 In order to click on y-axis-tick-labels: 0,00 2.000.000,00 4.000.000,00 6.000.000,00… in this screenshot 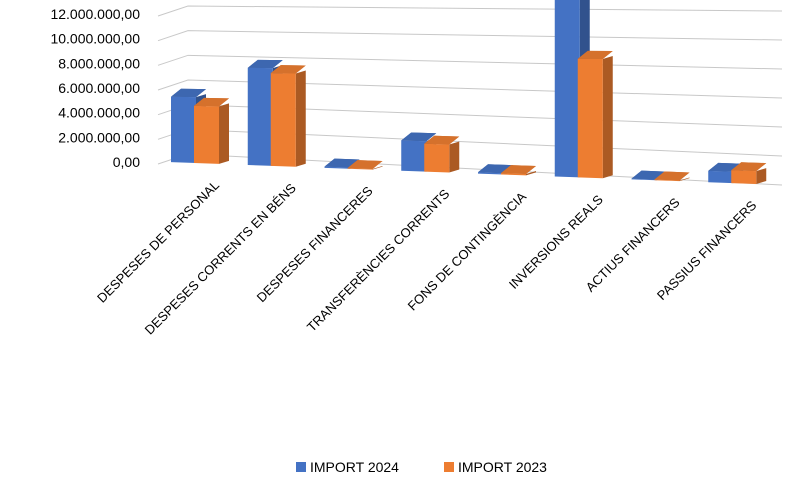, I will do `click(95, 88)`.